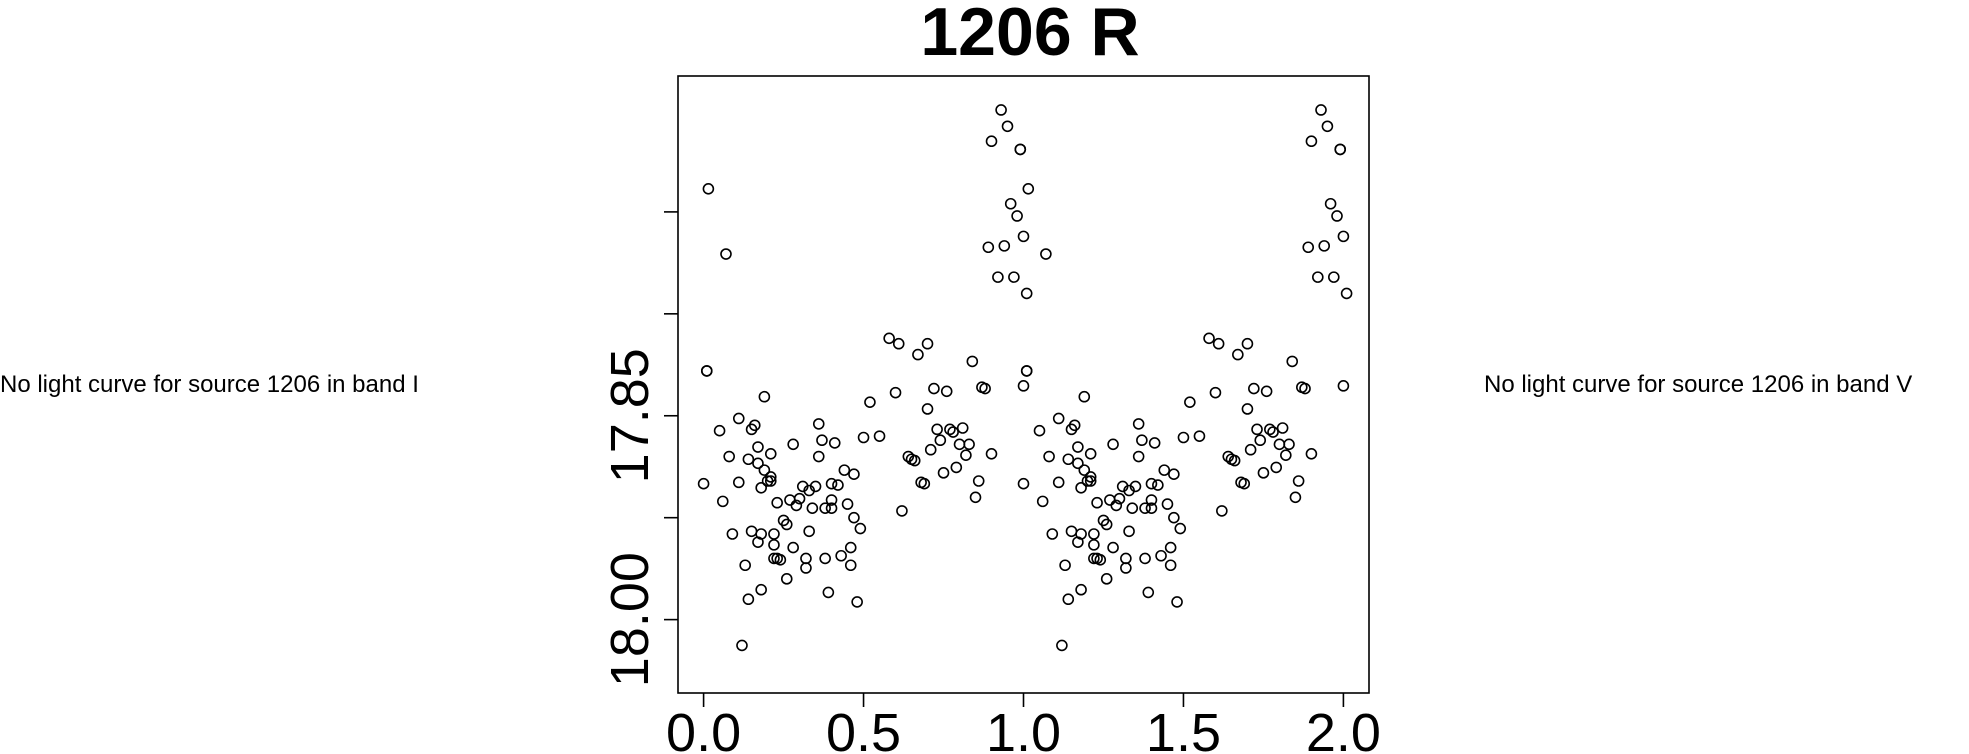 This screenshot has width=1969, height=754. I want to click on chart-title: 1206 R, so click(1029, 35).